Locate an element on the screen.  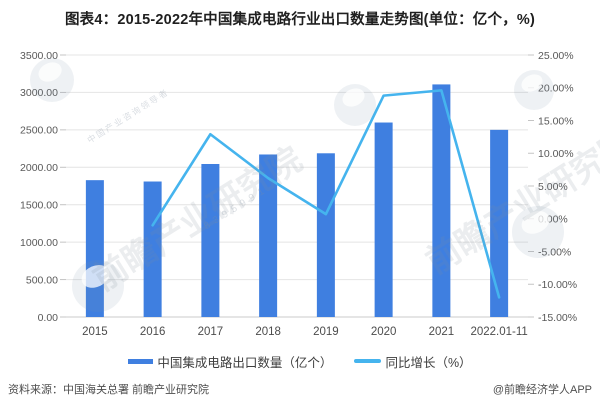
legend-item-yoy-growth: 同比增长（%） is located at coordinates (413, 361).